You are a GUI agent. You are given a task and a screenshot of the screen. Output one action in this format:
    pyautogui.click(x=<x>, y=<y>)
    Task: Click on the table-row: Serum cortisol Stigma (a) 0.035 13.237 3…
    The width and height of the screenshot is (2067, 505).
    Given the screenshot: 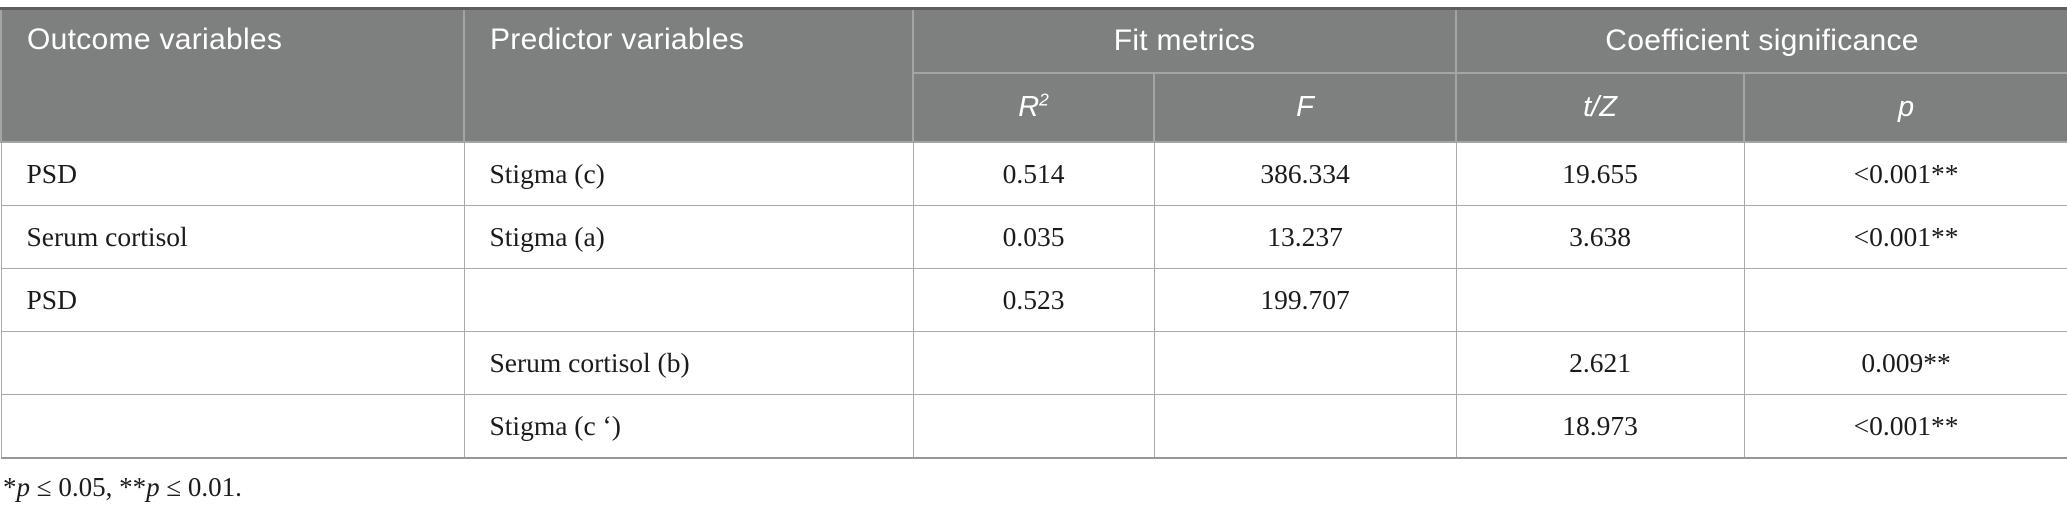 What is the action you would take?
    pyautogui.click(x=1033, y=236)
    